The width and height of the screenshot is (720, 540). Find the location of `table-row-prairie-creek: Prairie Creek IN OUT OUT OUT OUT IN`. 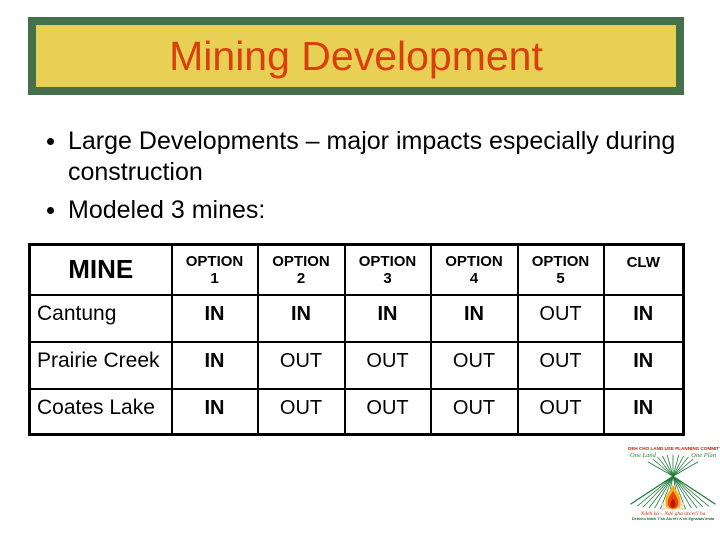

table-row-prairie-creek: Prairie Creek IN OUT OUT OUT OUT IN is located at coordinates (356, 365).